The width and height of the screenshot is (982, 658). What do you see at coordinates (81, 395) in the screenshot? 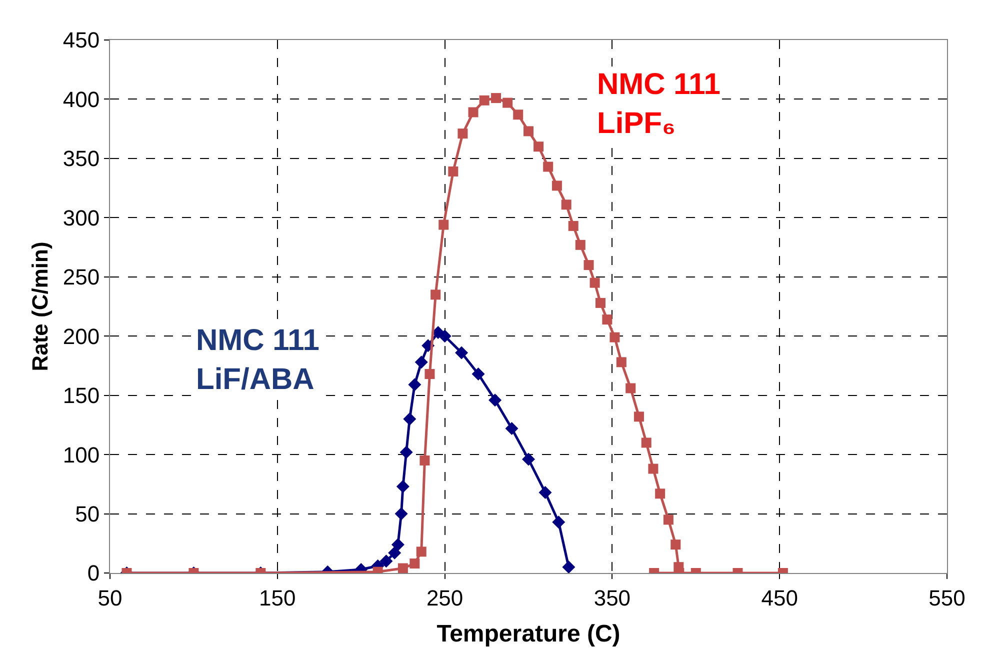
I see `y-tick-label: 150` at bounding box center [81, 395].